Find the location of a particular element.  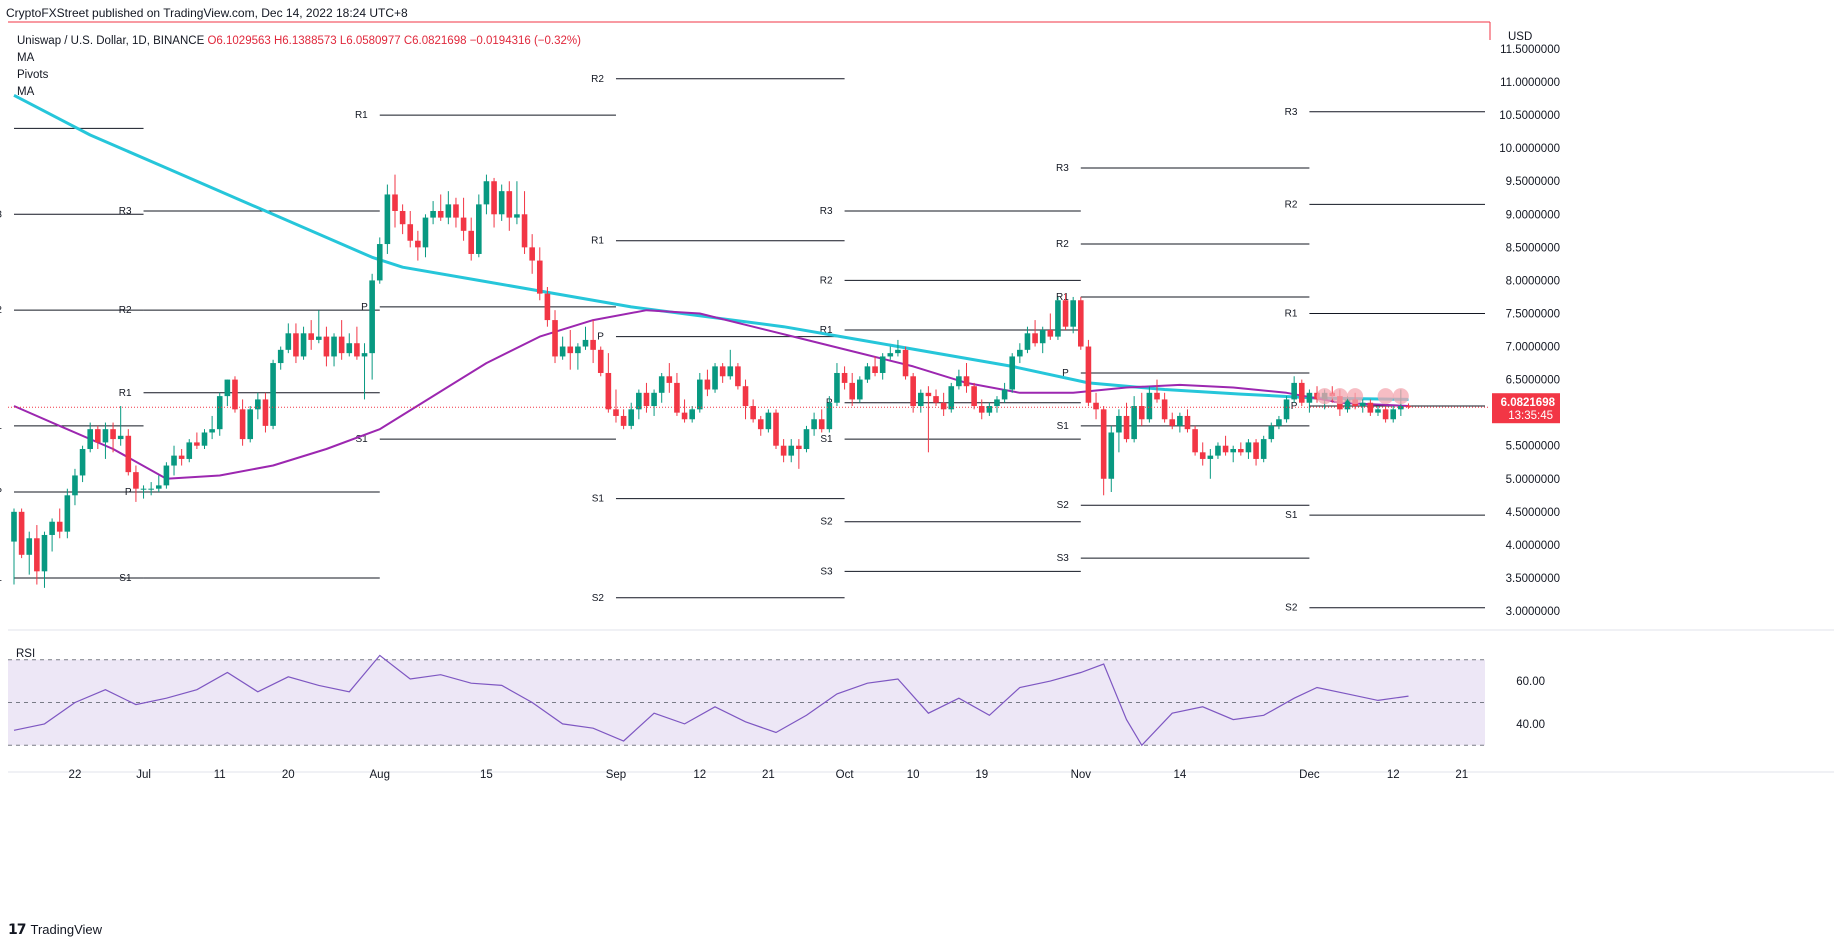

legend-symbol: Uniswap / U.S. Dollar, 1D, BINANCE is located at coordinates (111, 41).